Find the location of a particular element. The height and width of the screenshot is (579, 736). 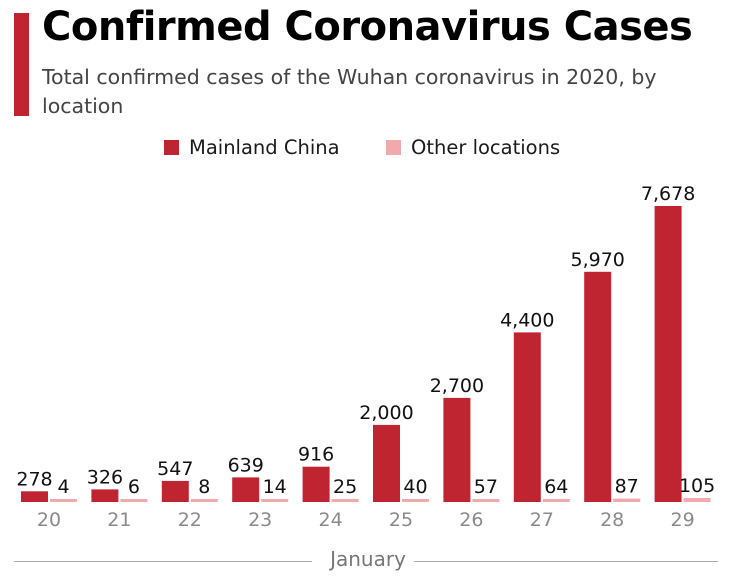

data-label-other-locations-jan-28: 87 is located at coordinates (627, 487).